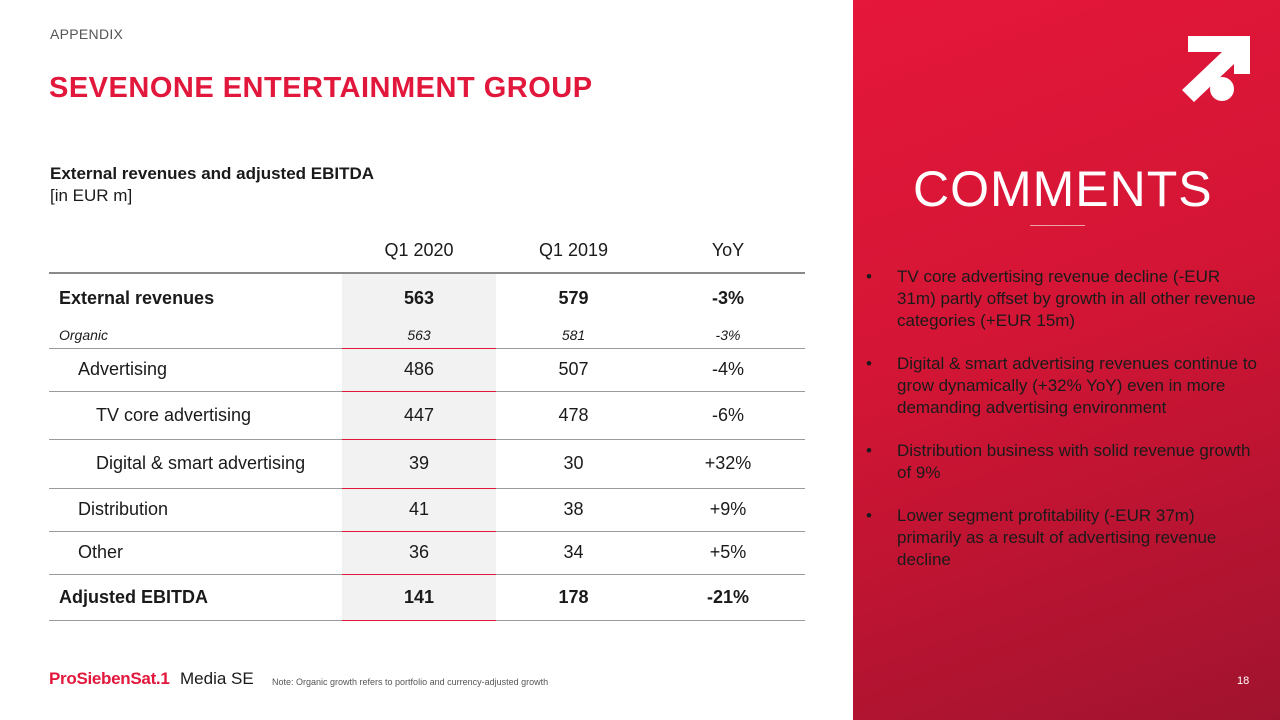 The image size is (1280, 720). Describe the element at coordinates (419, 370) in the screenshot. I see `cell-q1-2020: 486` at that location.